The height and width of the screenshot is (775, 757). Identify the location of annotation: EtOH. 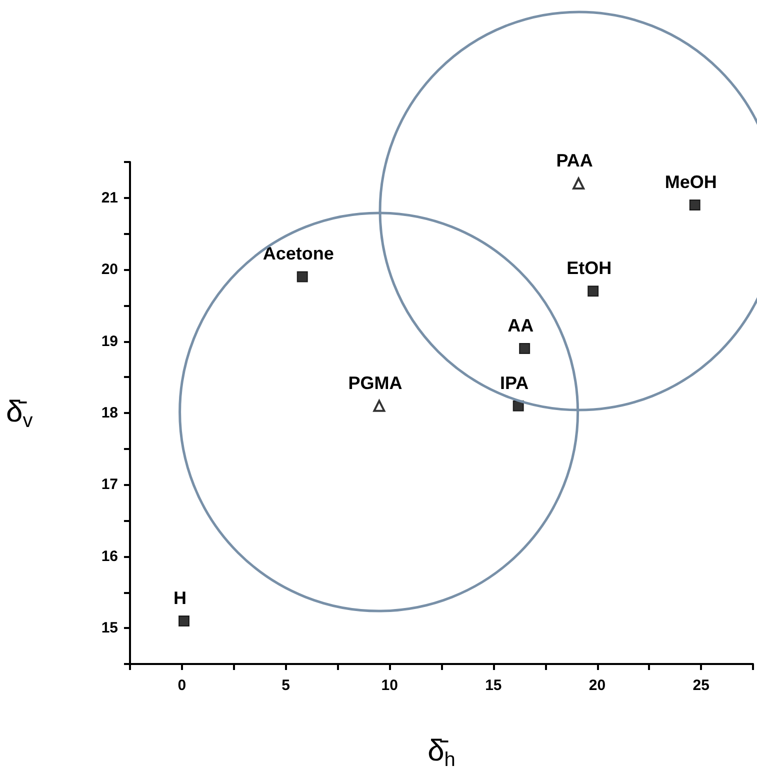
(589, 268).